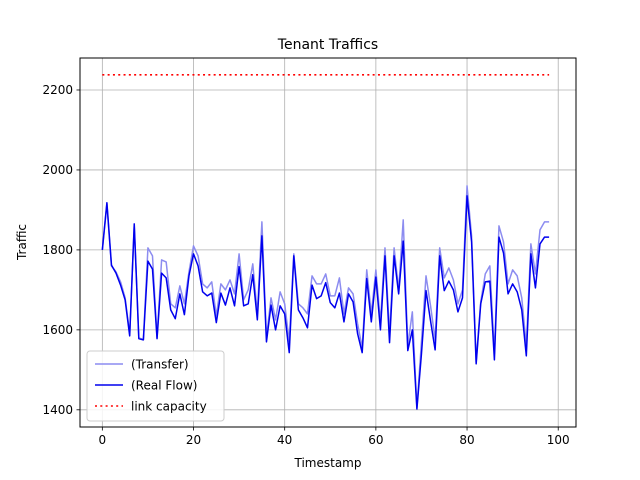  I want to click on y-tick-label: 1400, so click(57, 410).